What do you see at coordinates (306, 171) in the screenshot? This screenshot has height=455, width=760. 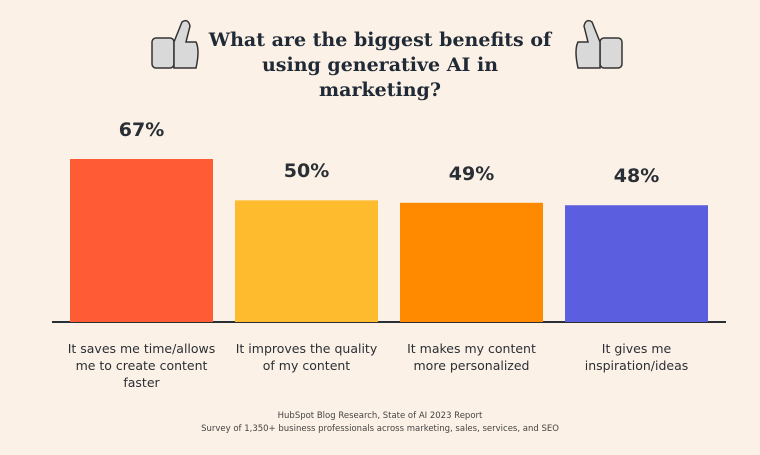 I see `data-label: 50%` at bounding box center [306, 171].